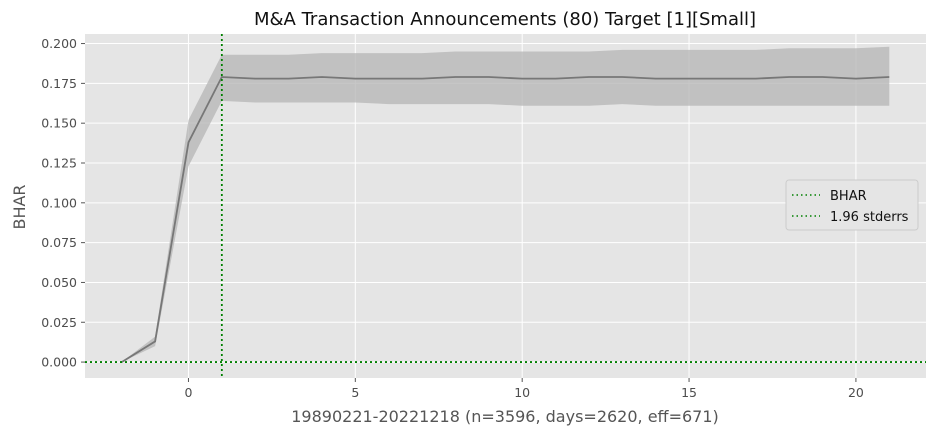 The image size is (936, 436). What do you see at coordinates (59, 202) in the screenshot?
I see `y-tick-label: 0.100` at bounding box center [59, 202].